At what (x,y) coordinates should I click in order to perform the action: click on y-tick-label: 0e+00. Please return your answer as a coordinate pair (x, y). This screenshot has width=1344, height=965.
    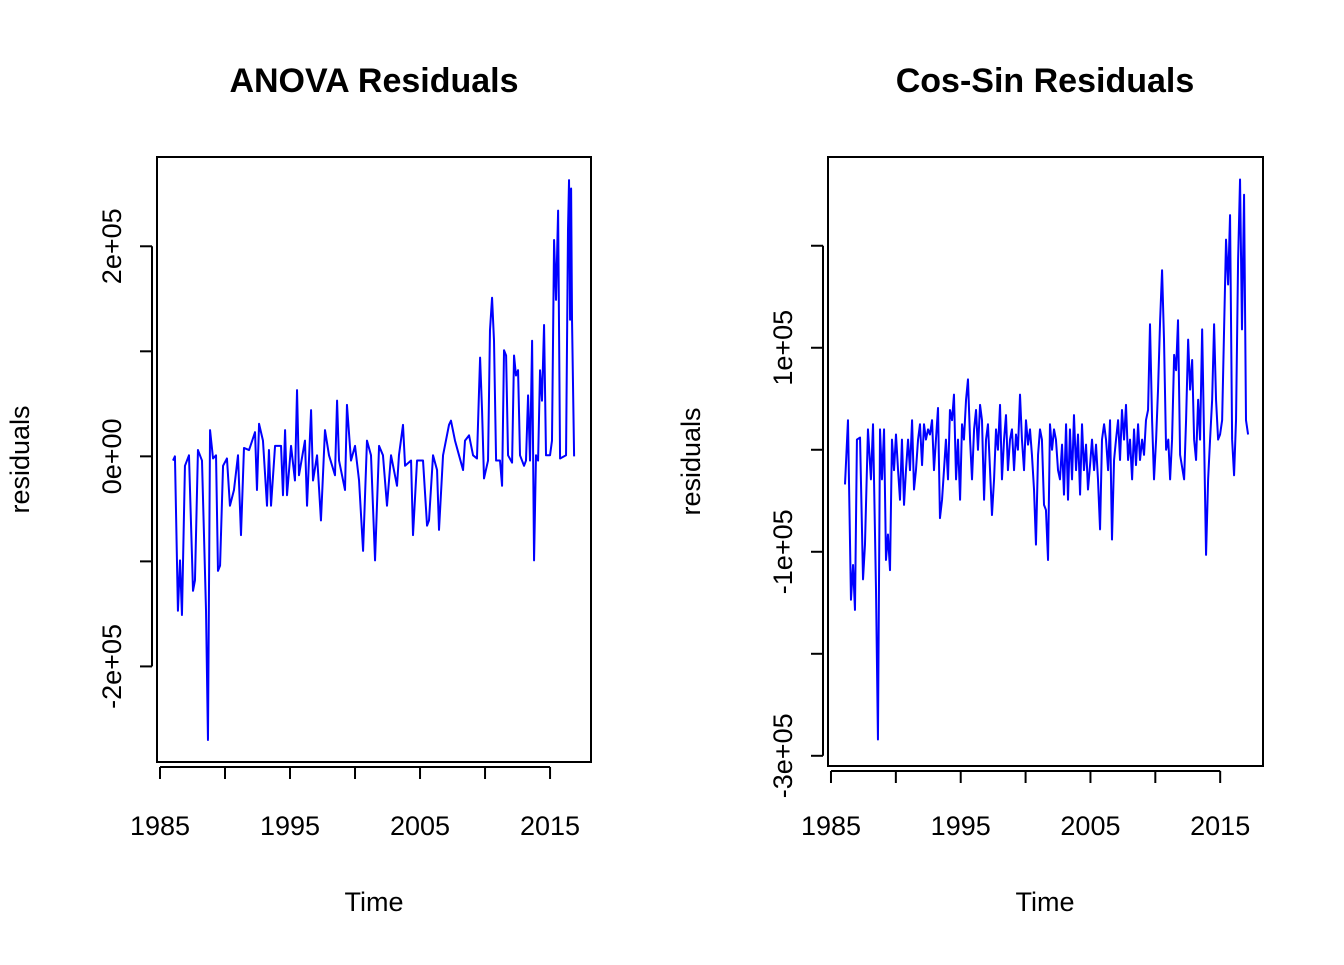
    Looking at the image, I should click on (112, 456).